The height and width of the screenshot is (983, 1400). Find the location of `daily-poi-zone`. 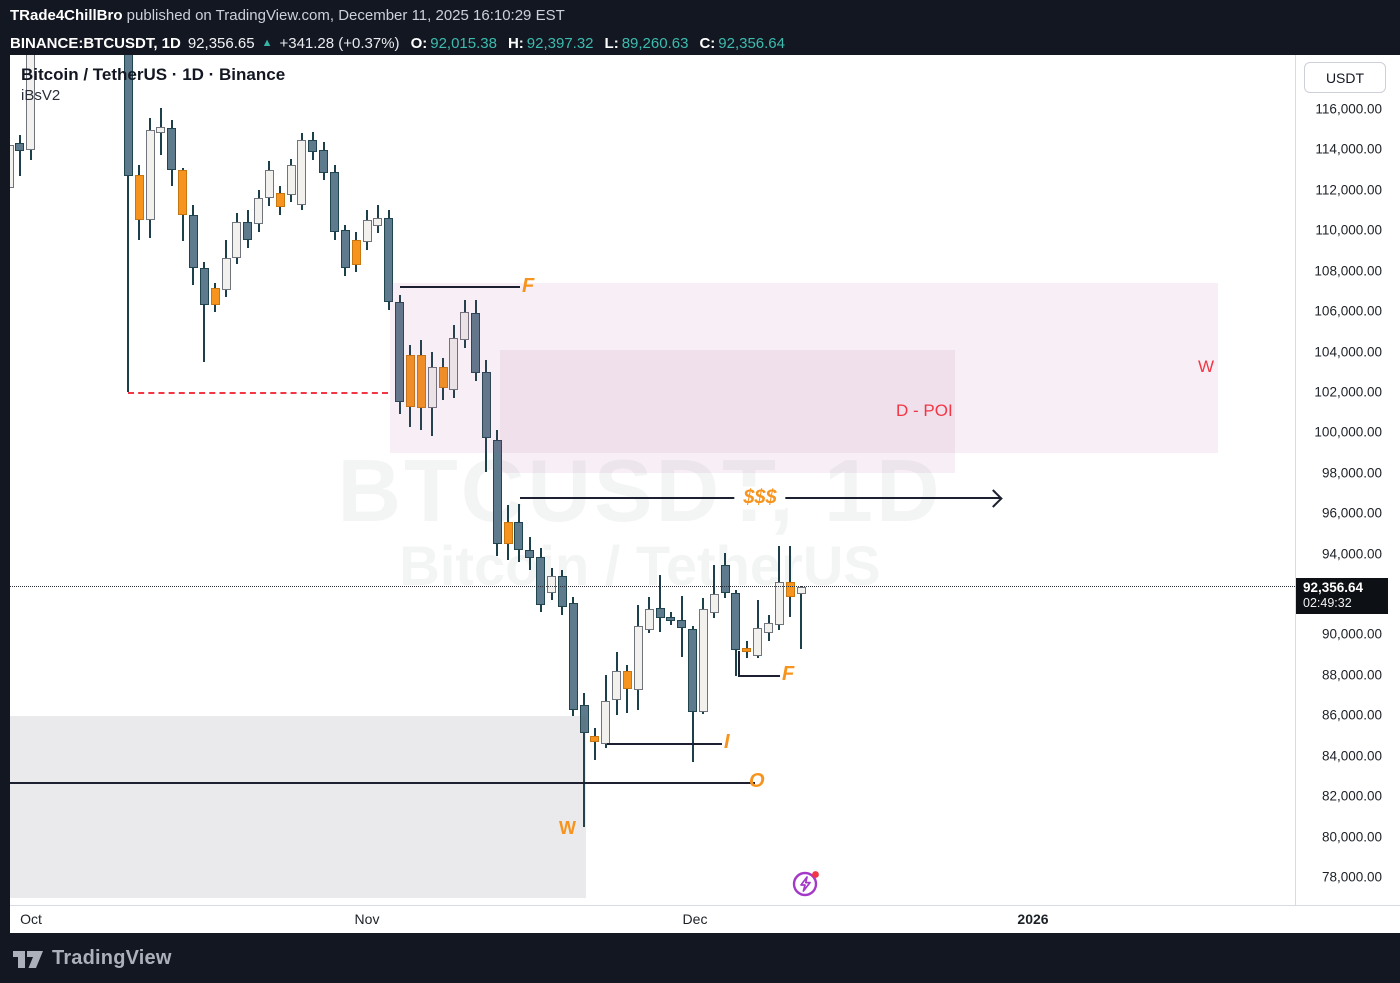

daily-poi-zone is located at coordinates (727, 411).